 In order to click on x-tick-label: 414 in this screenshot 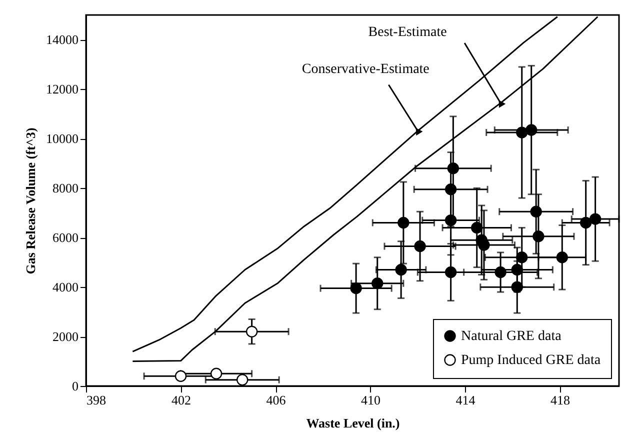, I will do `click(466, 400)`.